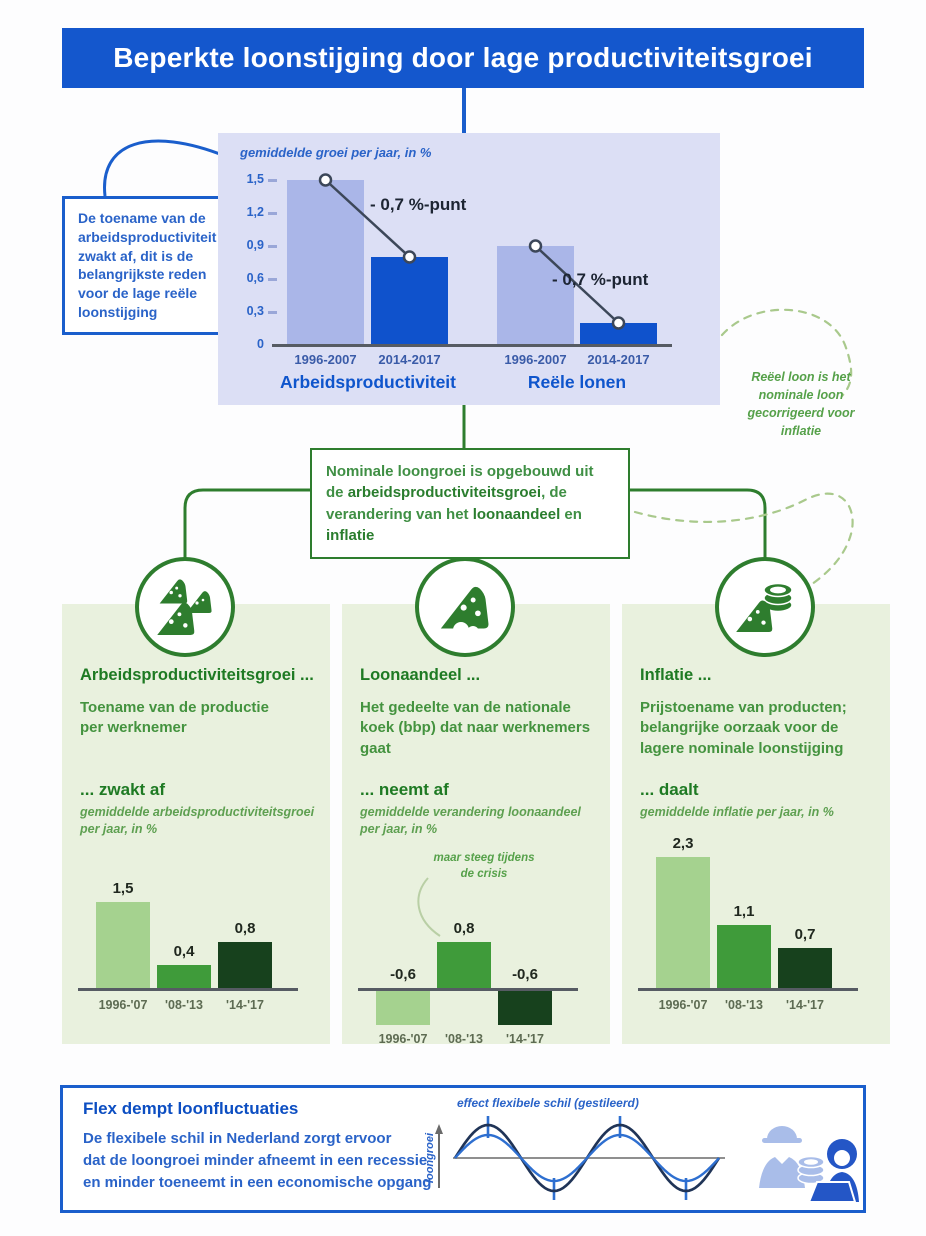  What do you see at coordinates (464, 110) in the screenshot?
I see `header-connector-line` at bounding box center [464, 110].